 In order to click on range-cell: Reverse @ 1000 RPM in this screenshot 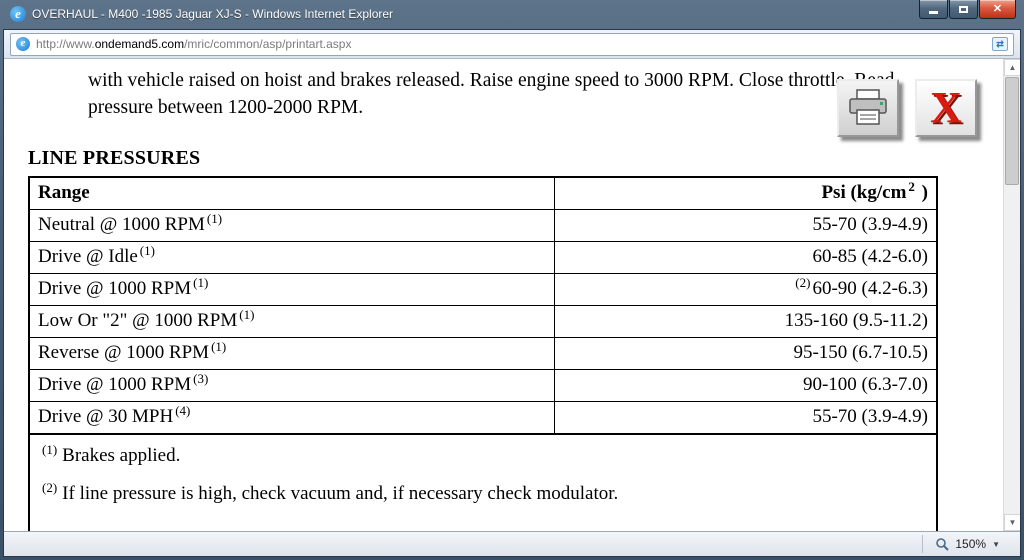, I will do `click(124, 352)`.